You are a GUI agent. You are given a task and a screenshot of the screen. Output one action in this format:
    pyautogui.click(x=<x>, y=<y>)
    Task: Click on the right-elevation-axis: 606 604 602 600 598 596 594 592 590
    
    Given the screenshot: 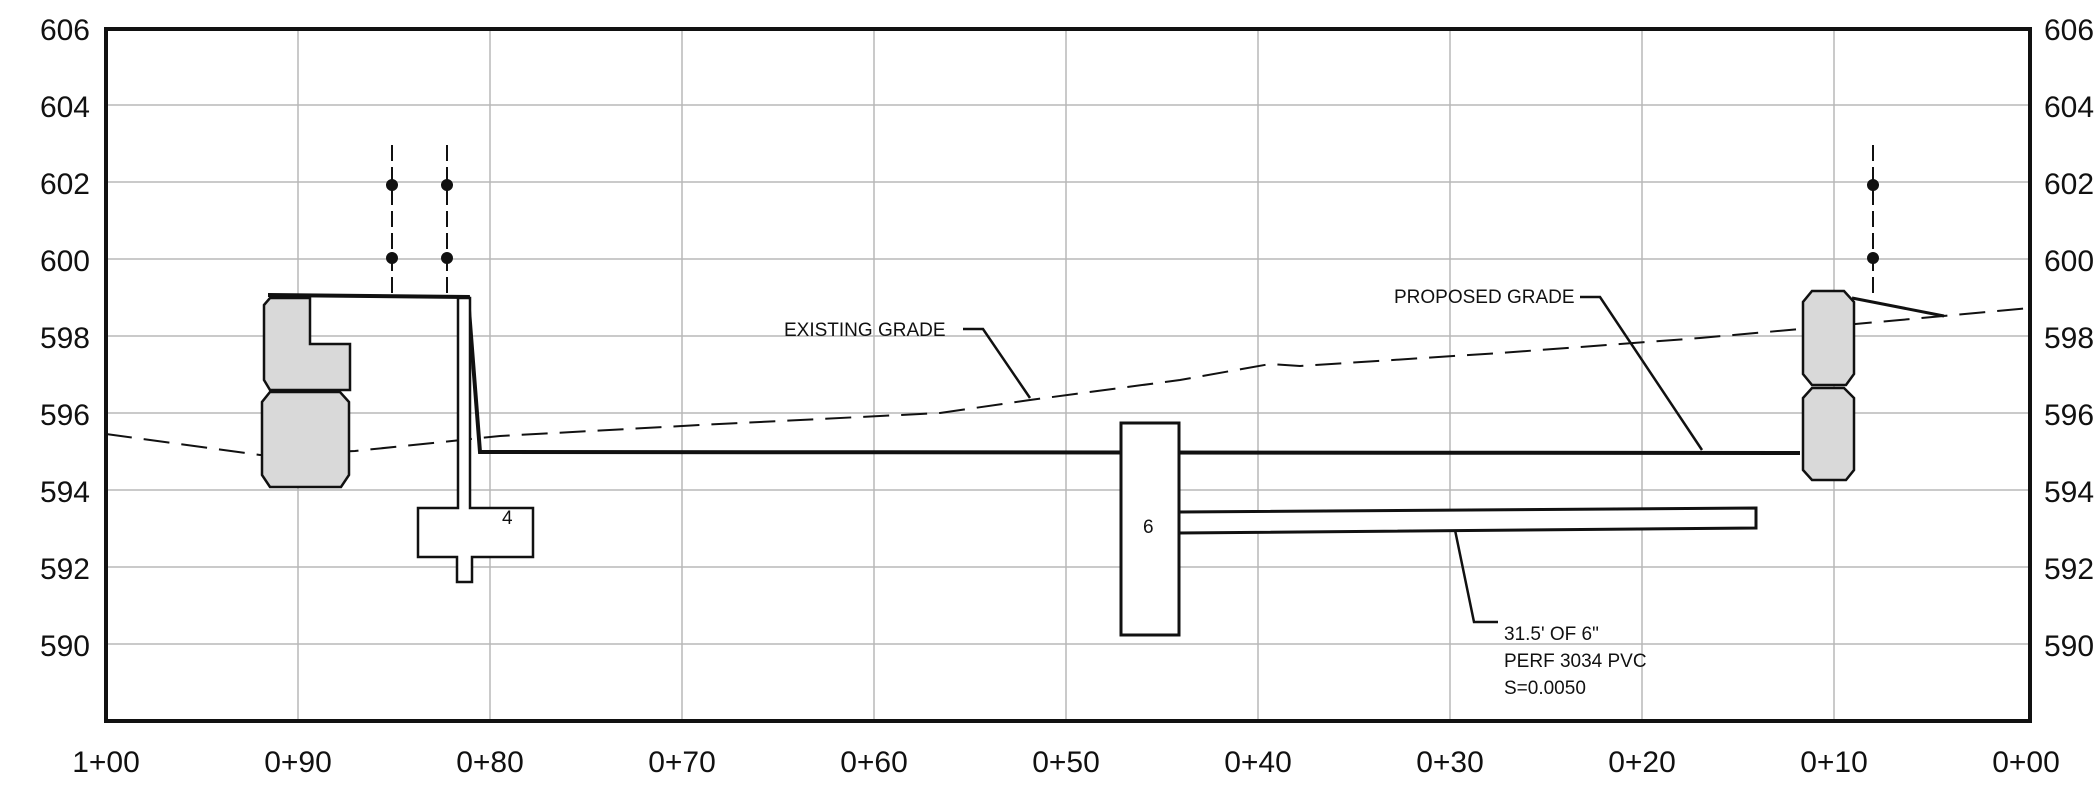 What is the action you would take?
    pyautogui.click(x=2069, y=338)
    